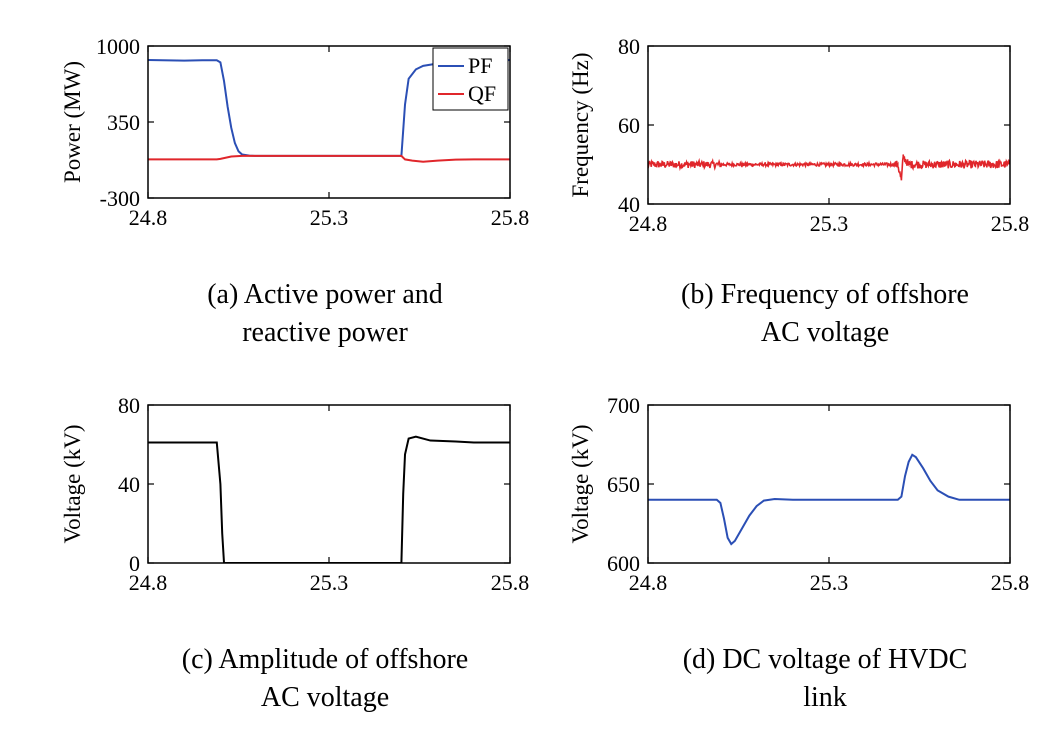  Describe the element at coordinates (629, 204) in the screenshot. I see `y-tick-label-b: 40` at that location.